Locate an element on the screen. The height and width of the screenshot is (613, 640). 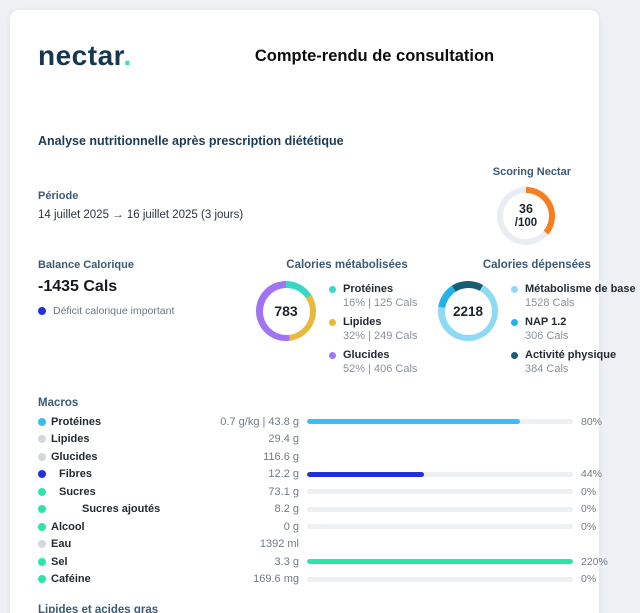
nutrient-label: Protéines is located at coordinates (113, 422).